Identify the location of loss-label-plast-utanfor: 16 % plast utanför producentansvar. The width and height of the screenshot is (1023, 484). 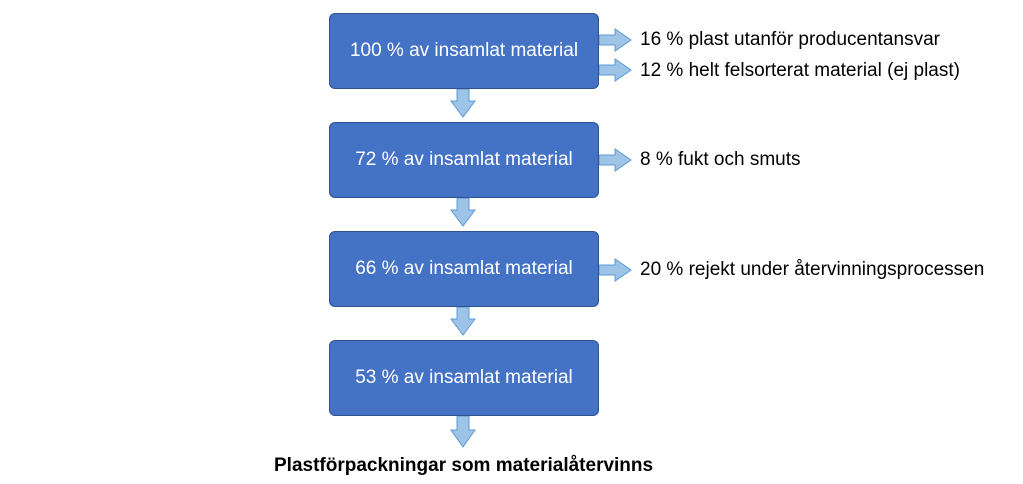
(790, 39).